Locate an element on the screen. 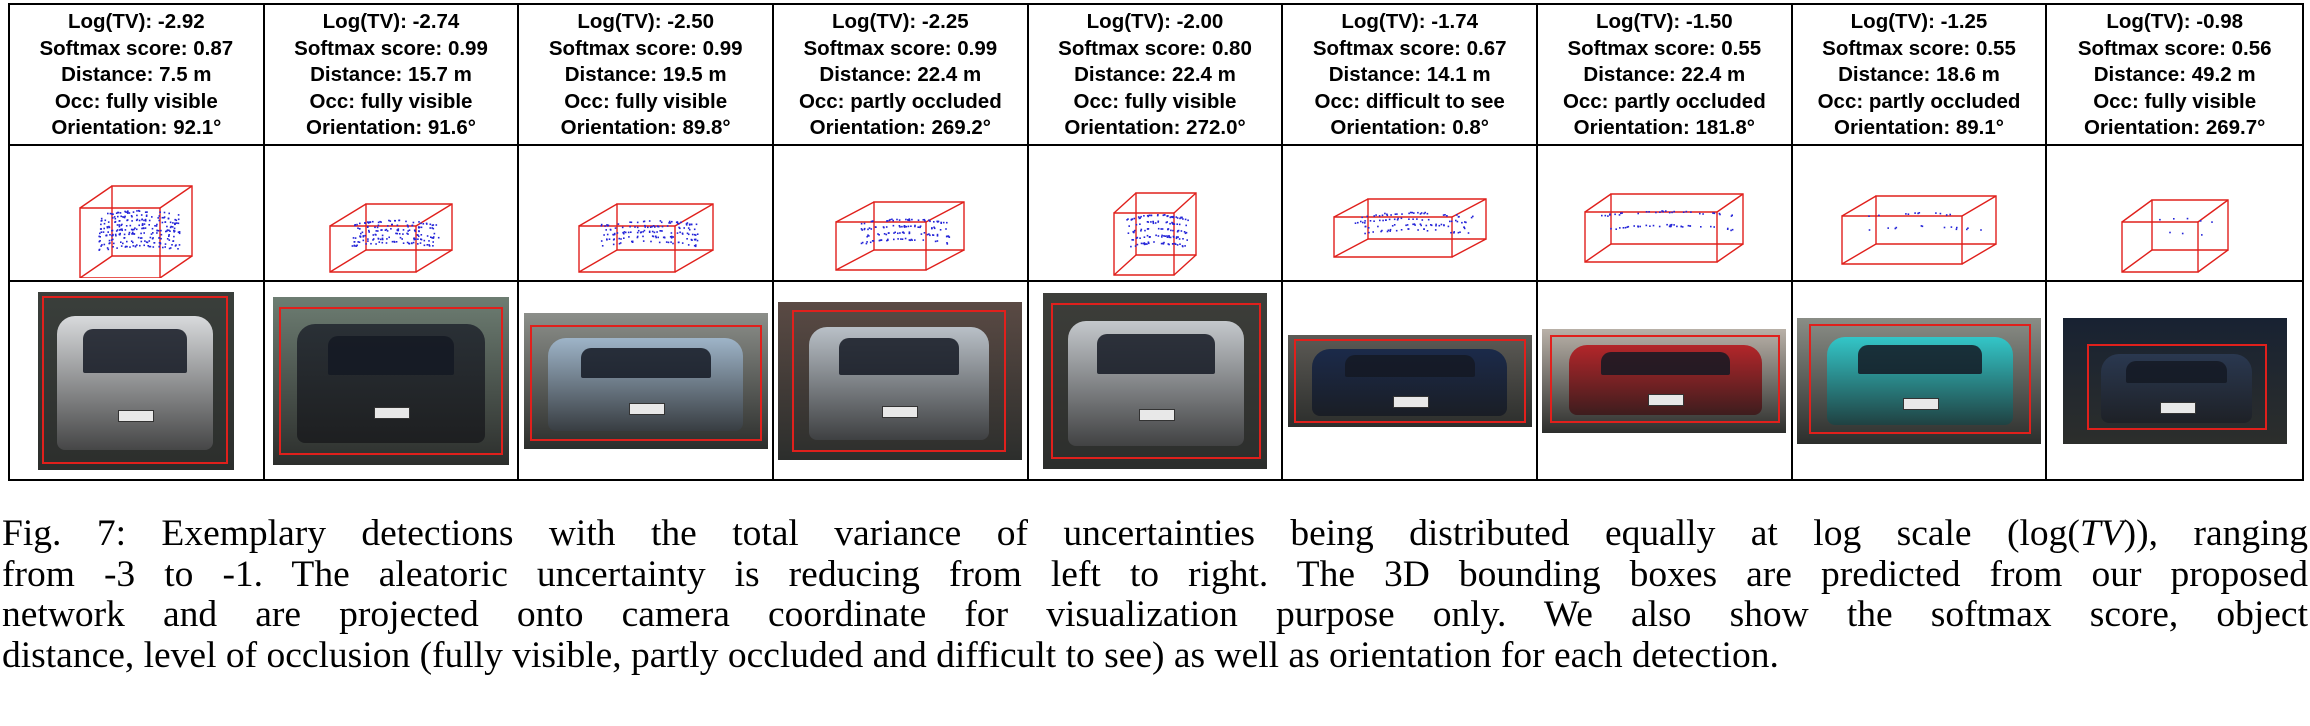  log-tv-label: Log(TV): -1.50 is located at coordinates (1664, 22).